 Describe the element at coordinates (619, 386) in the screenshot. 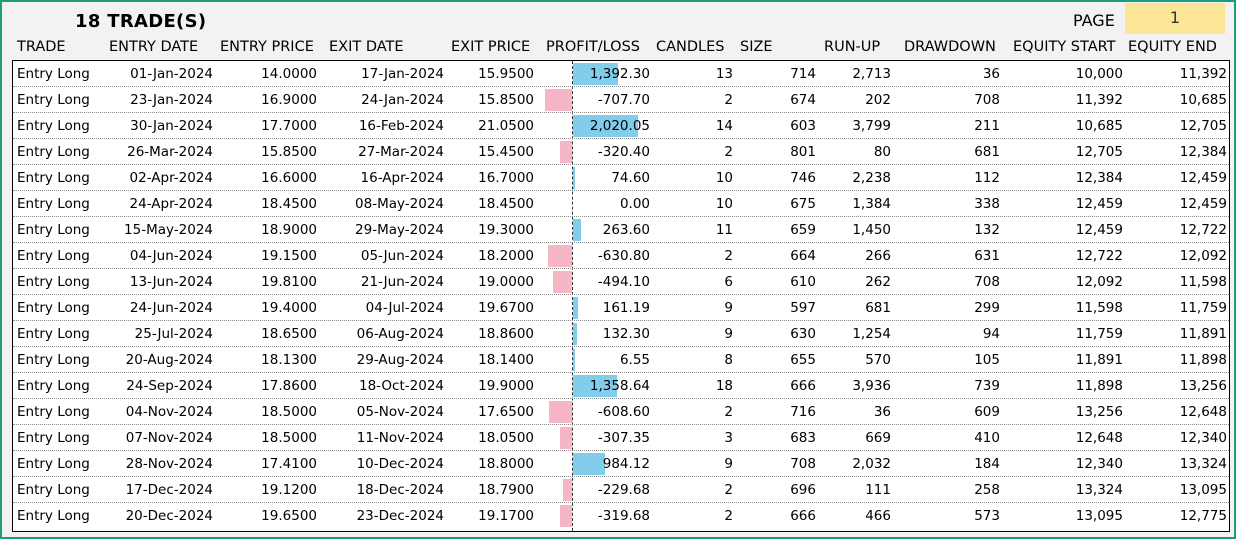

I see `cell-profit-loss: 1,358.64` at that location.